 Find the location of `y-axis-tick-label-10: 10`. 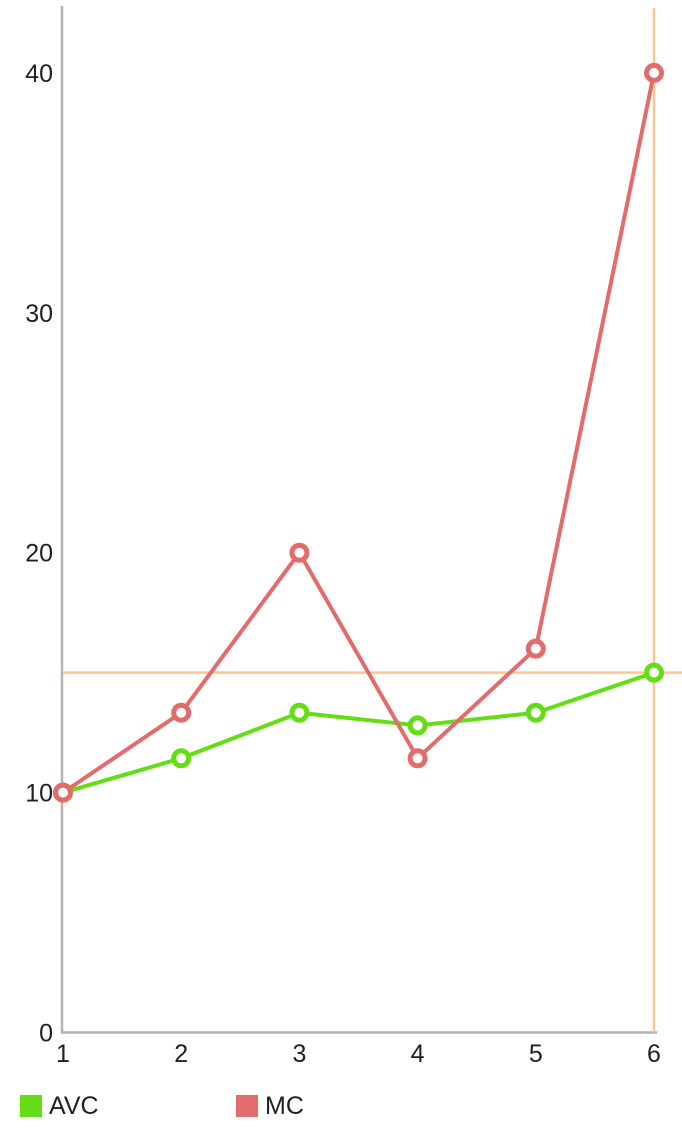

y-axis-tick-label-10: 10 is located at coordinates (39, 794).